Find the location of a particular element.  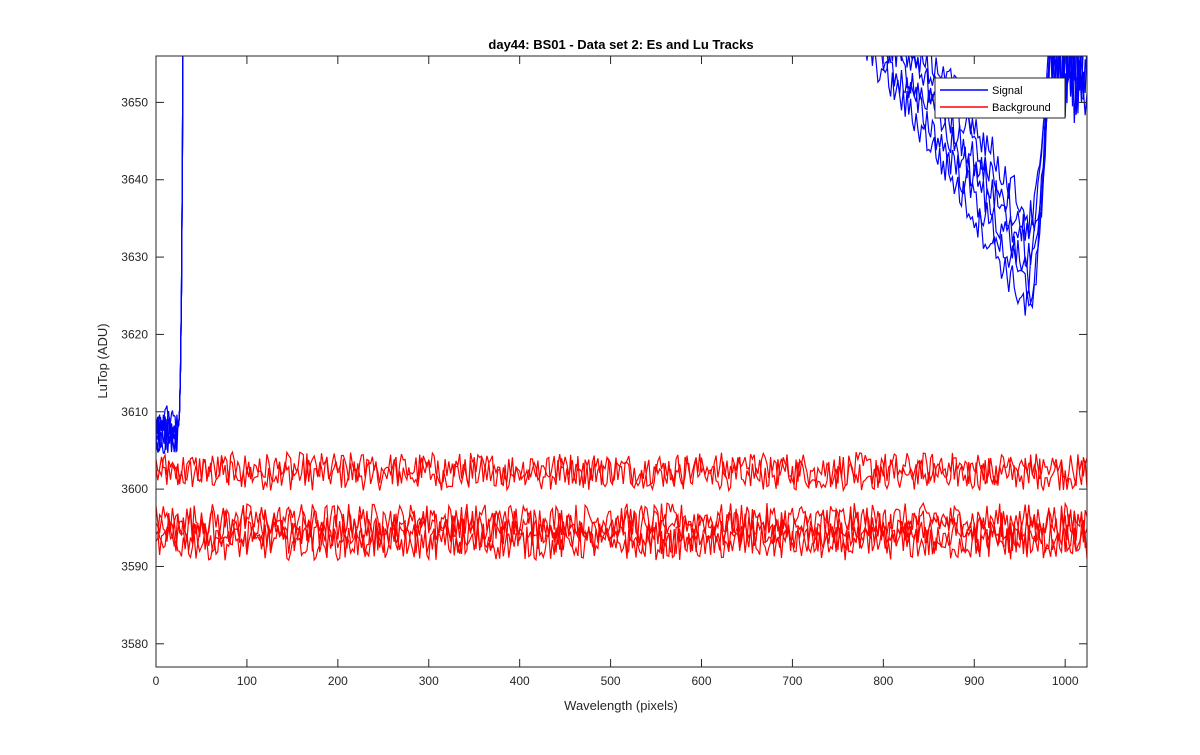

y-tick-label: 3650 is located at coordinates (134, 102).